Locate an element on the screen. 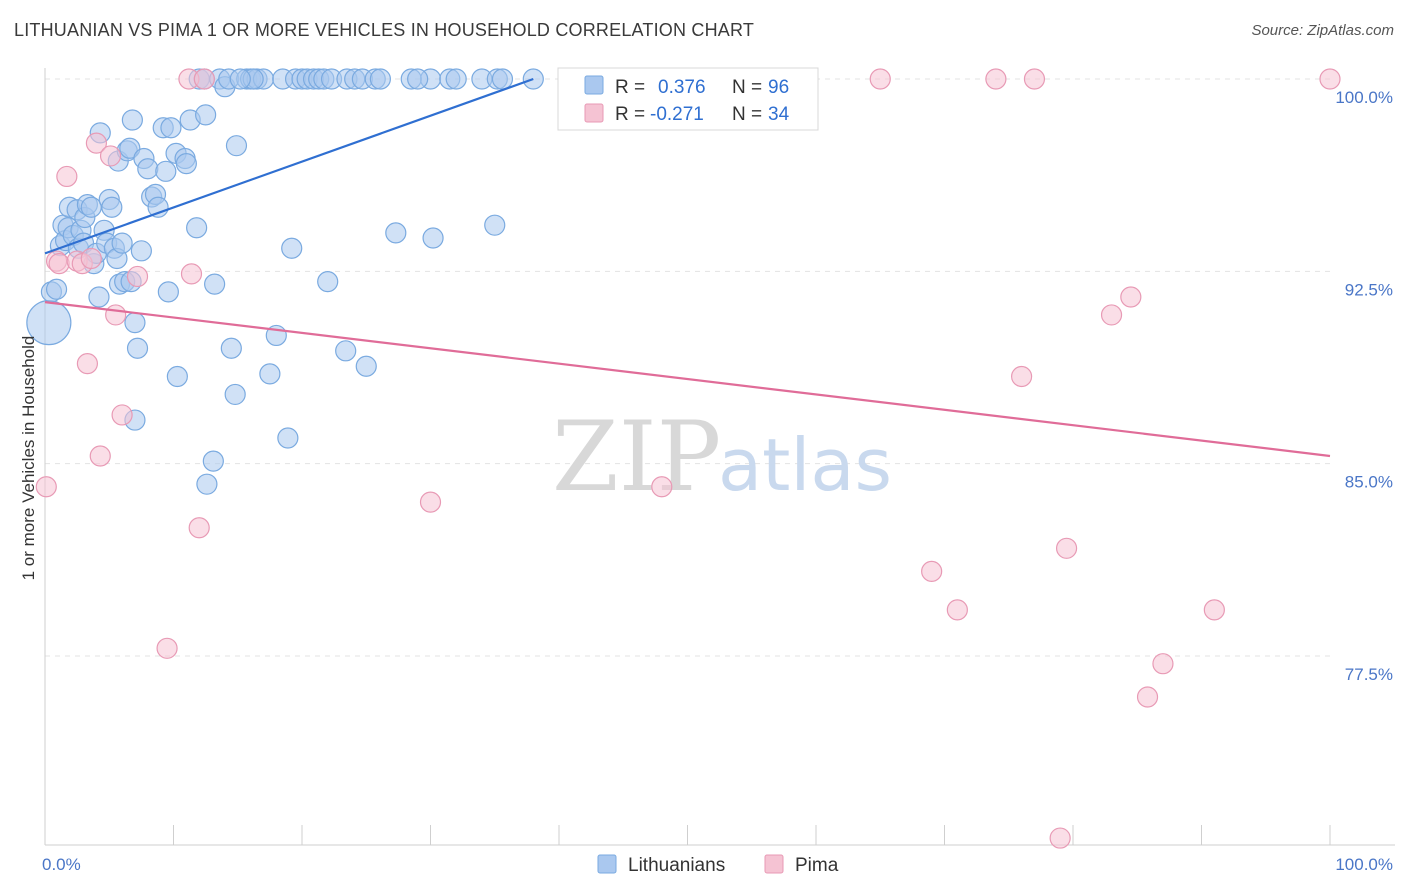 The width and height of the screenshot is (1406, 892). x-tick-labels: 0.0% 100.0% is located at coordinates (717, 864).